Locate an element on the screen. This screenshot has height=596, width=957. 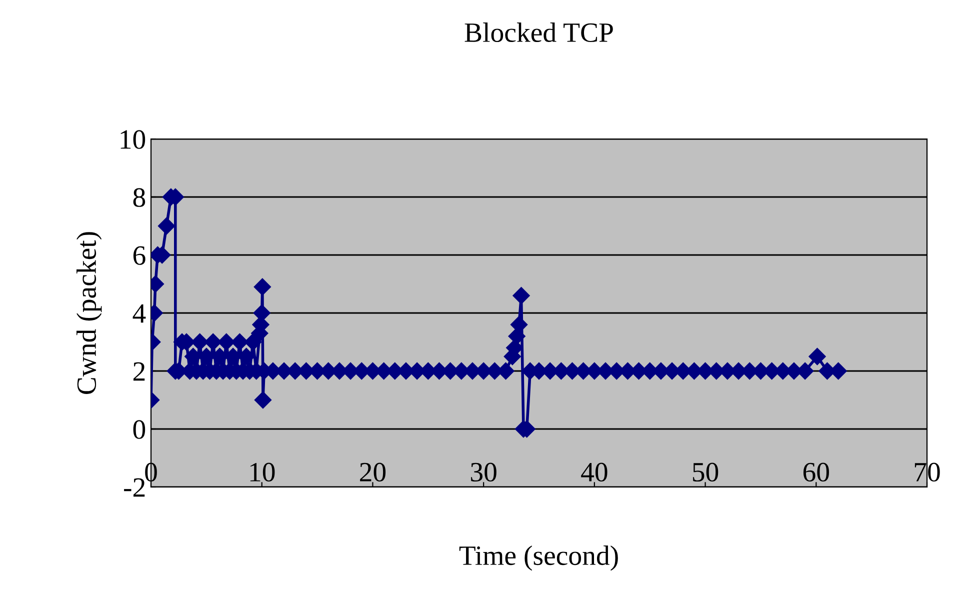
y-tick-label: 10 is located at coordinates (133, 139).